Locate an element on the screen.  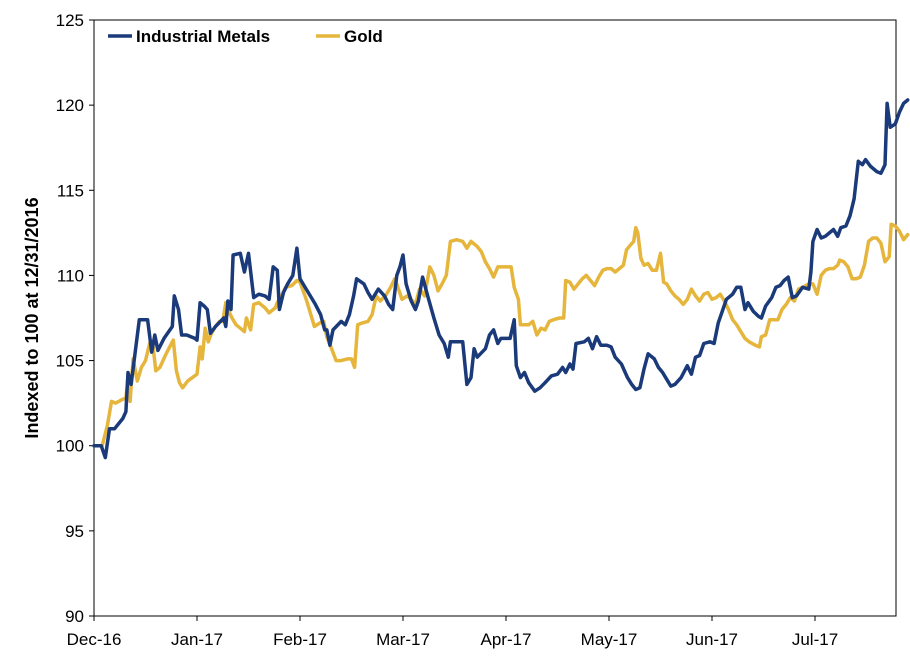
x-tick-label: Jan-17 is located at coordinates (197, 639).